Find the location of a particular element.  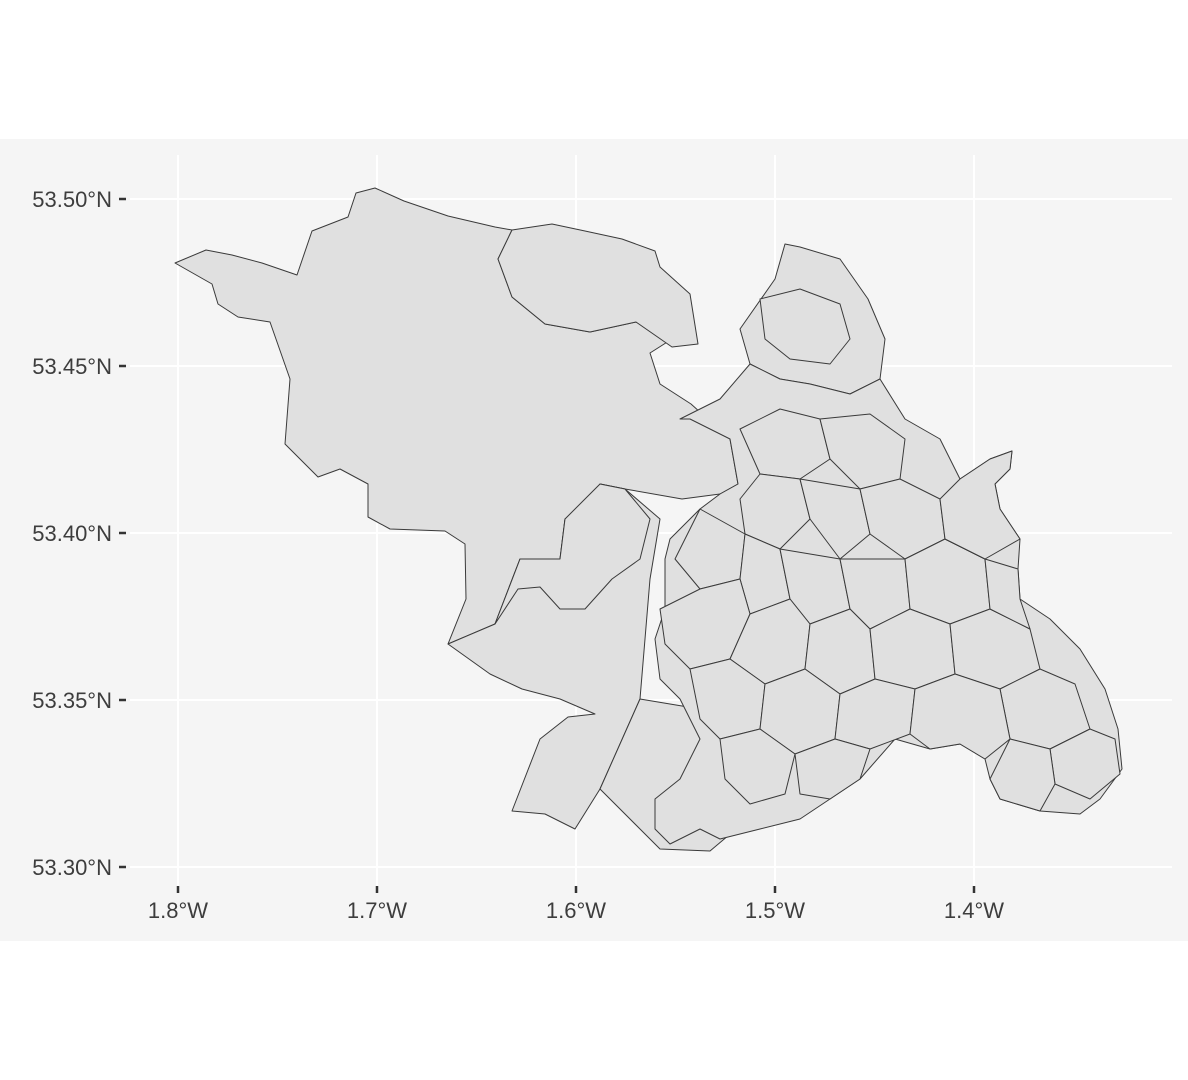

x-axis: 1.8°W 1.7°W 1.6°W 1.5°W 1.4°W is located at coordinates (576, 904).